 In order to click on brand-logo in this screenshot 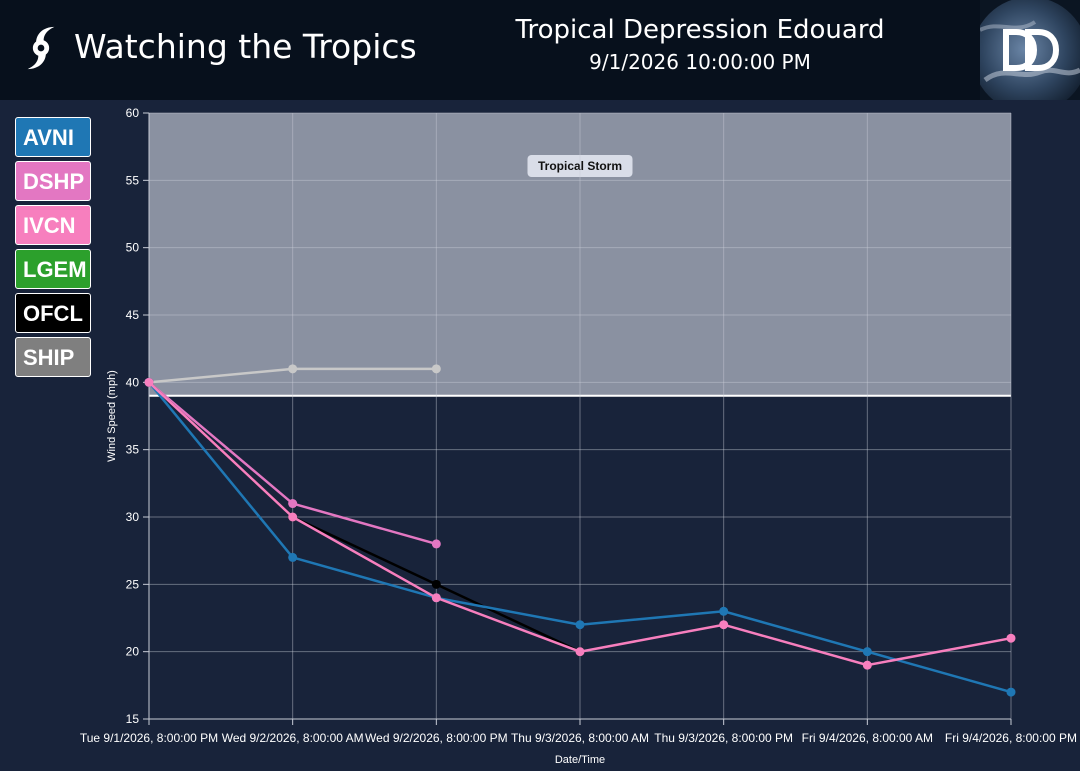, I will do `click(1030, 50)`.